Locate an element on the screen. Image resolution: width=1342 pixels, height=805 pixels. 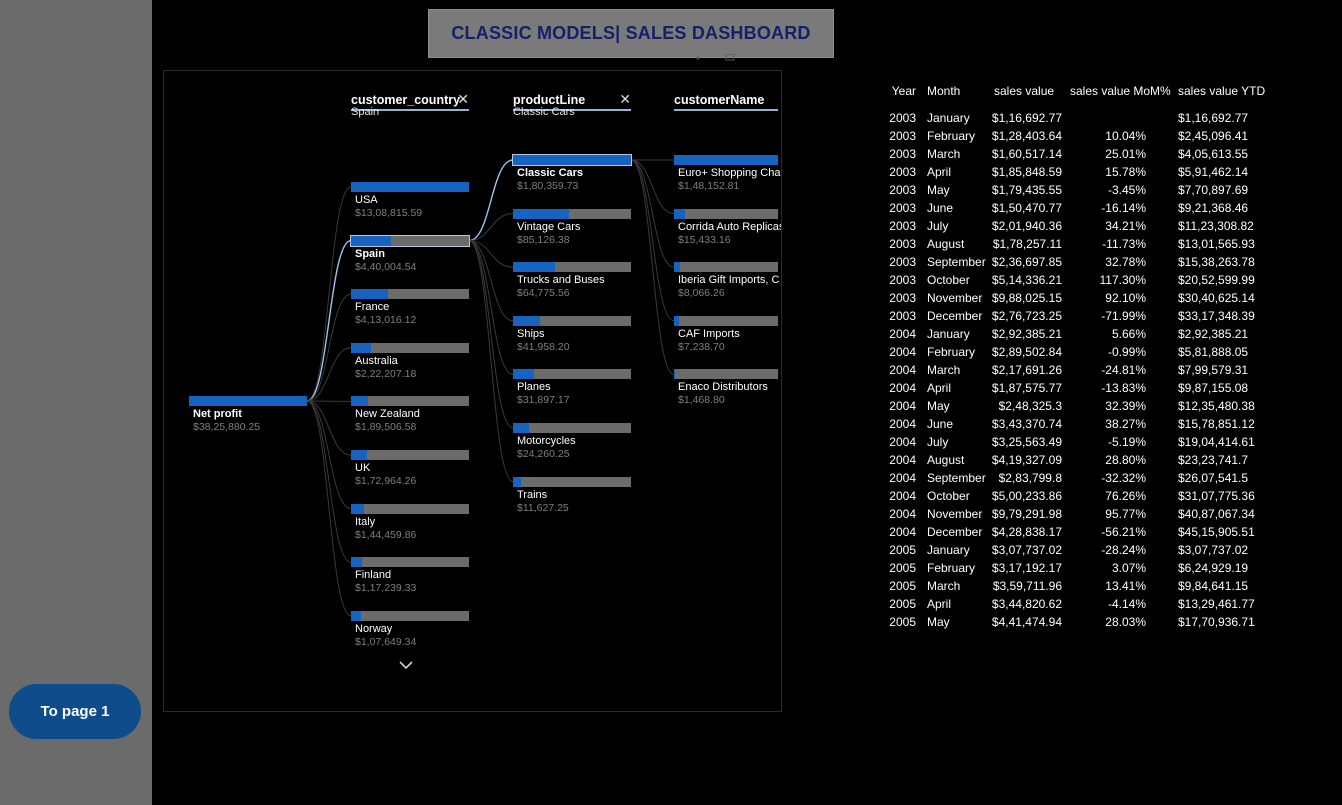
cell-sales-ytd: $2,92,385.21 is located at coordinates (1213, 334).